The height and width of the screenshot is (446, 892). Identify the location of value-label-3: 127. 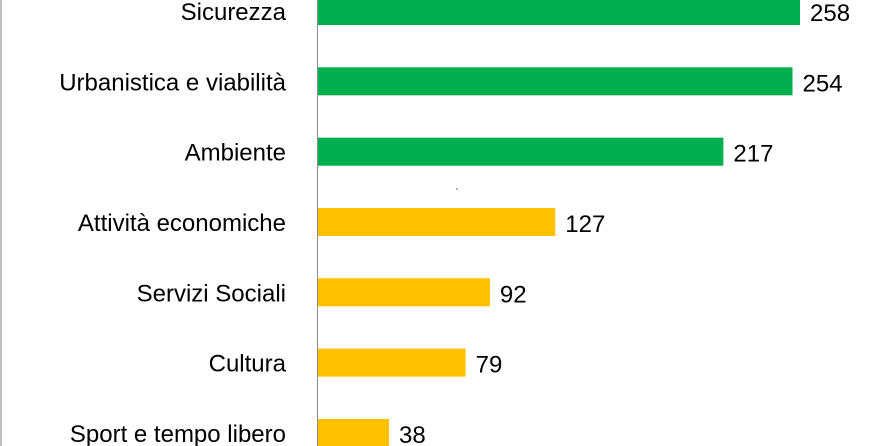
(585, 224).